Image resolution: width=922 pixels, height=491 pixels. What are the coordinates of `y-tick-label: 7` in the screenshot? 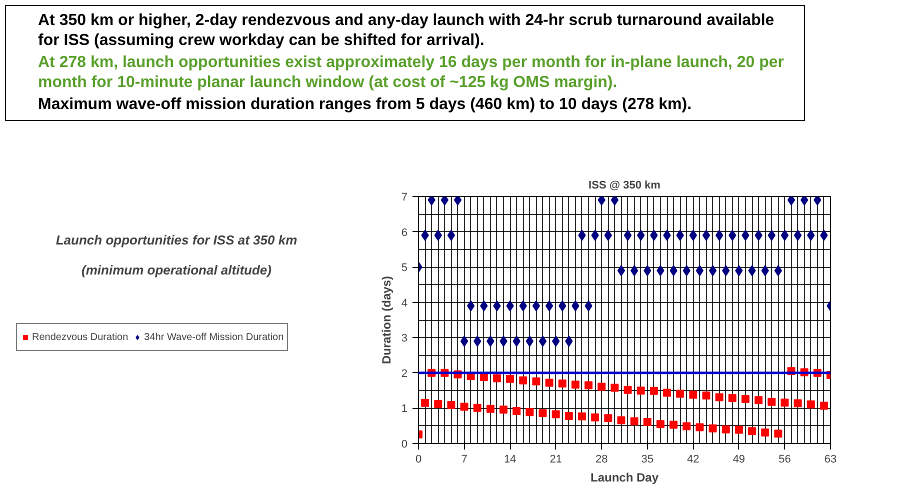 It's located at (404, 198).